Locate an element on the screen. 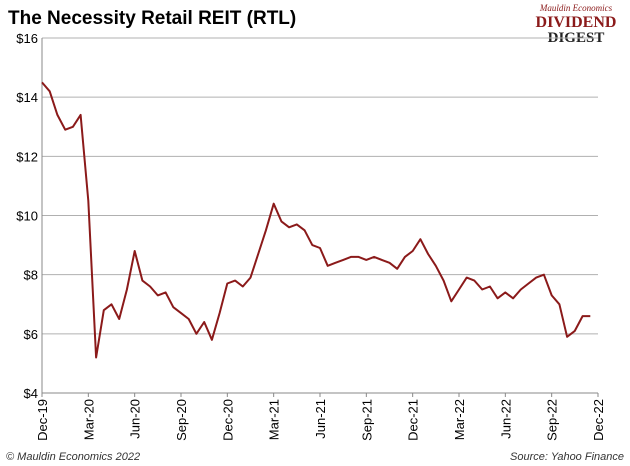 This screenshot has width=630, height=466. x-tick-label: Dec-19 is located at coordinates (42, 420).